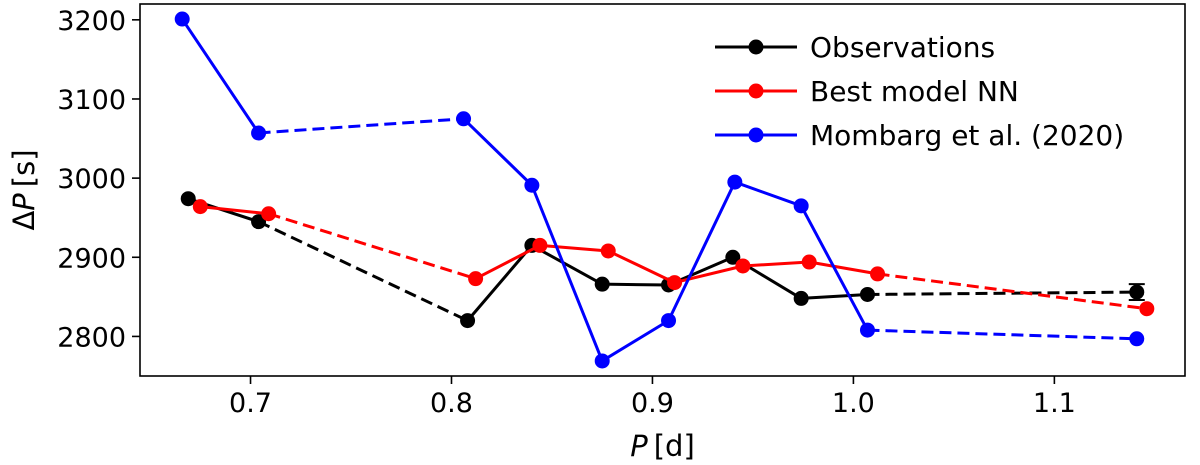 The height and width of the screenshot is (465, 1200). Describe the element at coordinates (853, 403) in the screenshot. I see `x-tick-label: 1.0` at that location.